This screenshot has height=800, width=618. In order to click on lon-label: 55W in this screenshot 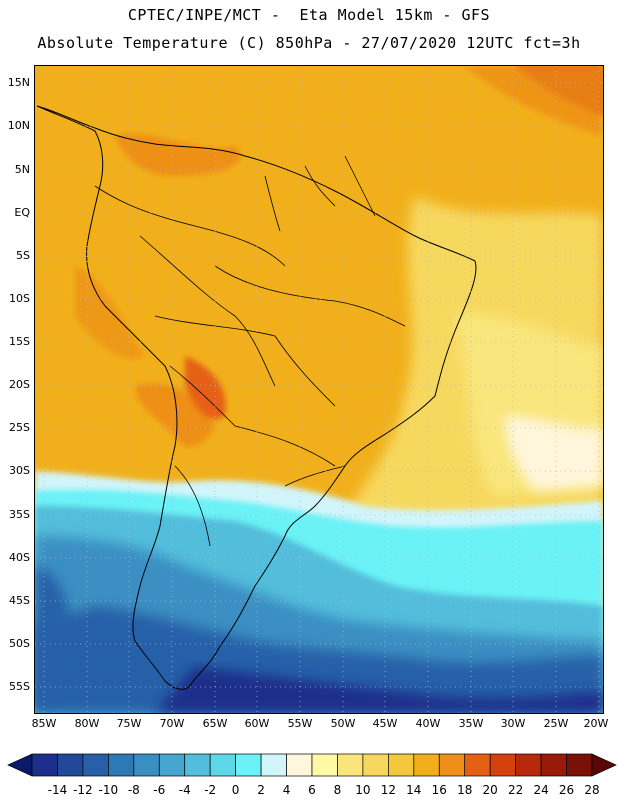, I will do `click(300, 723)`.